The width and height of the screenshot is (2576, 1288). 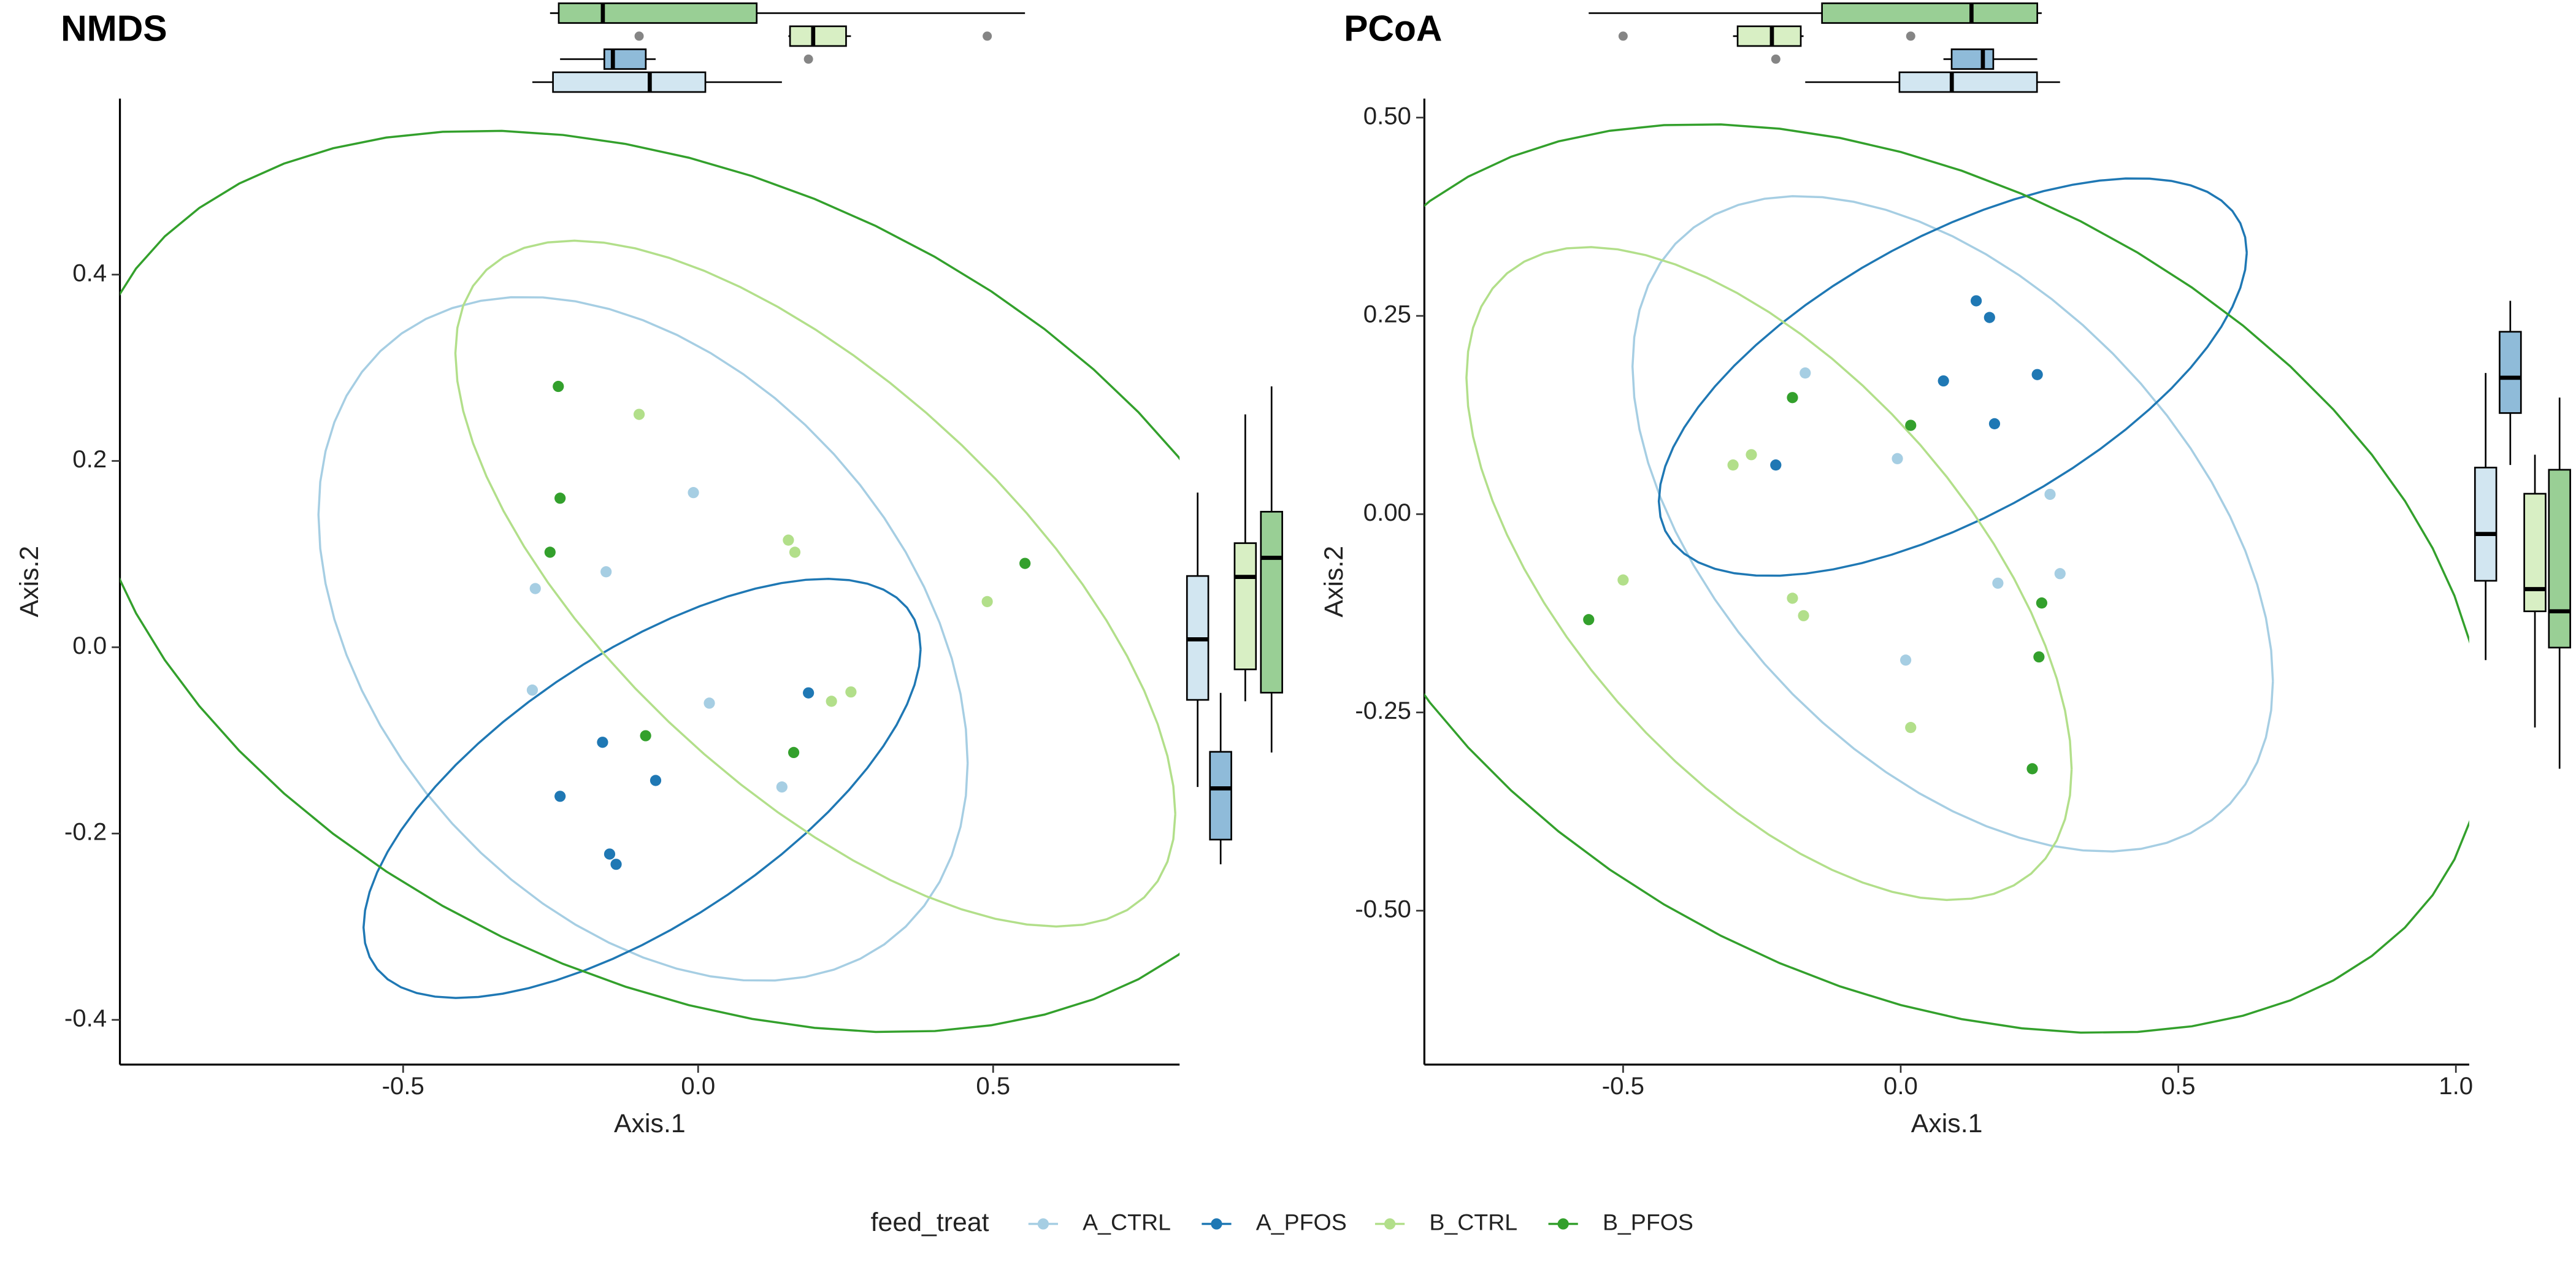 I want to click on chart-title: NMDS, so click(x=114, y=28).